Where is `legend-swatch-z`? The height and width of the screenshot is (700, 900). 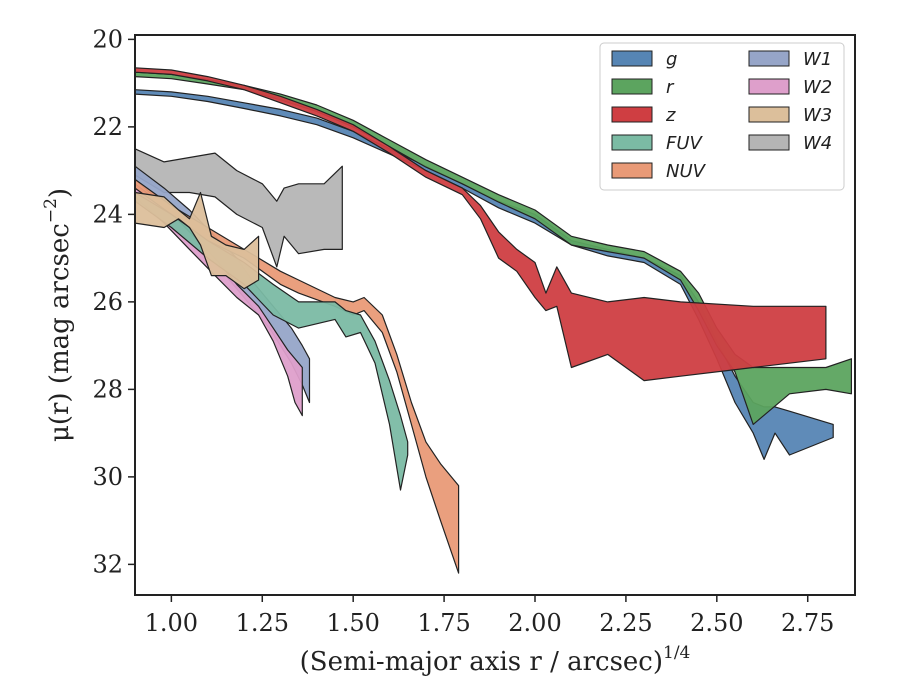
legend-swatch-z is located at coordinates (632, 114).